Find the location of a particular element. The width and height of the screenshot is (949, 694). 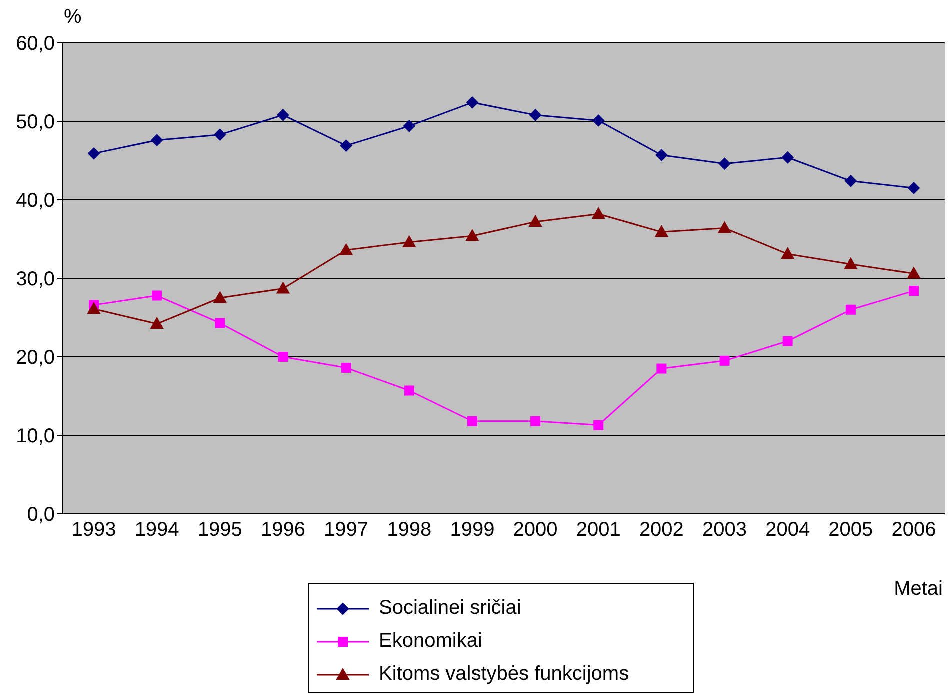

x-tick-label: 2003 is located at coordinates (725, 530).